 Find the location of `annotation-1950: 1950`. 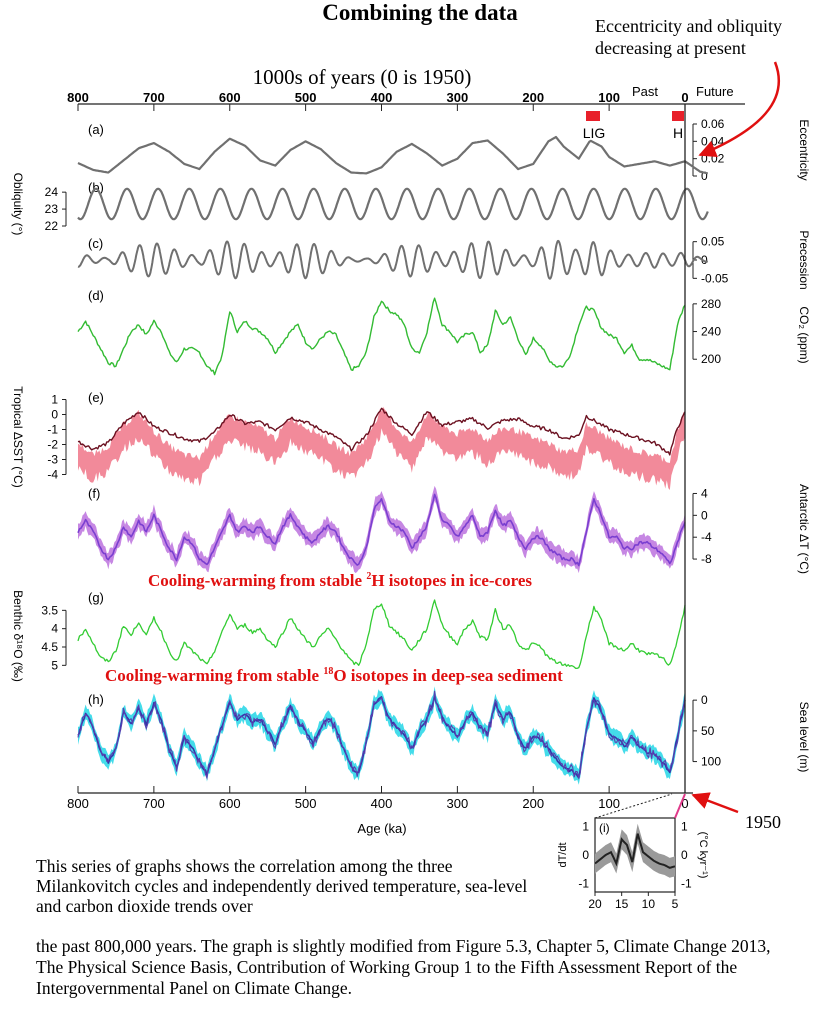

annotation-1950: 1950 is located at coordinates (763, 822).